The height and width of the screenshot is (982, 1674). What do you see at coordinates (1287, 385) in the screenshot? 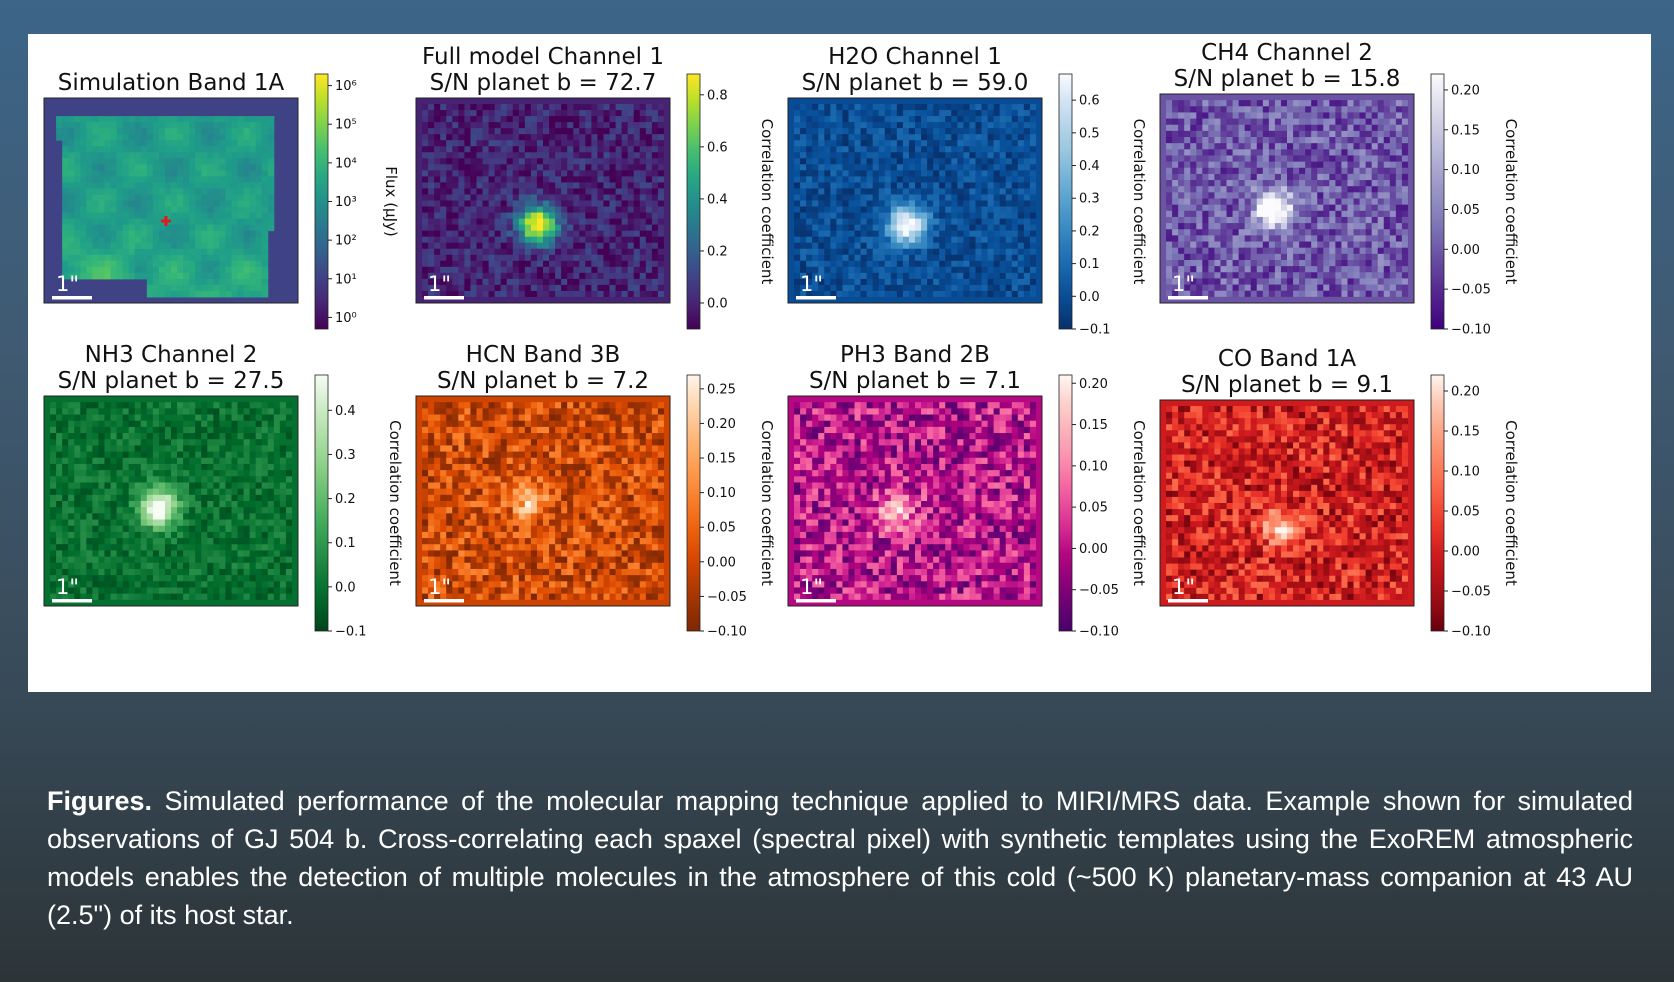
I see `panel-title-line2: S/N planet b = 9.1` at bounding box center [1287, 385].